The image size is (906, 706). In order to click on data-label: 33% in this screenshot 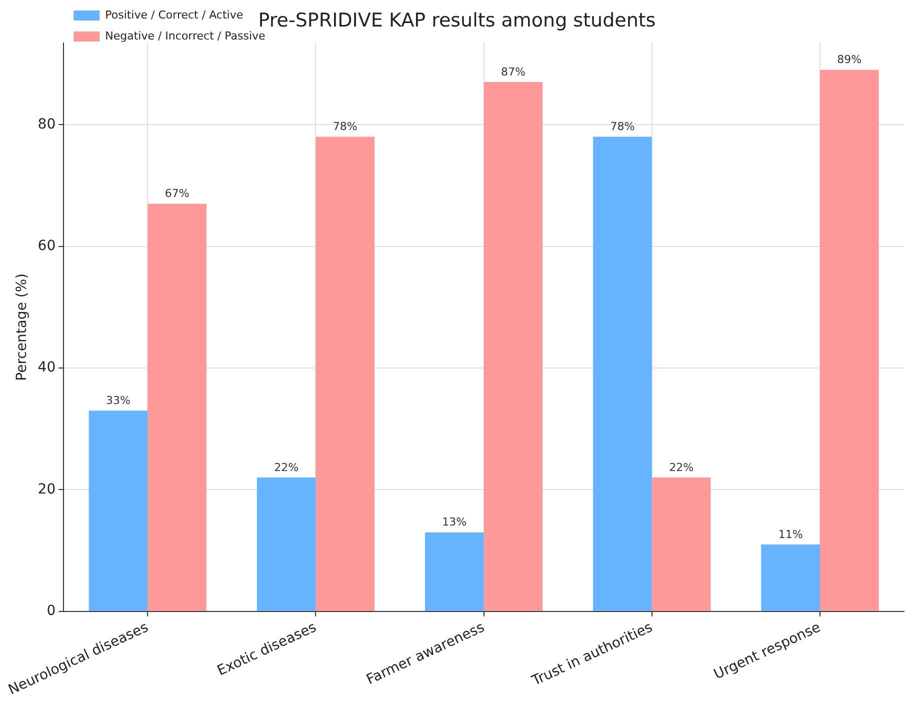, I will do `click(118, 400)`.